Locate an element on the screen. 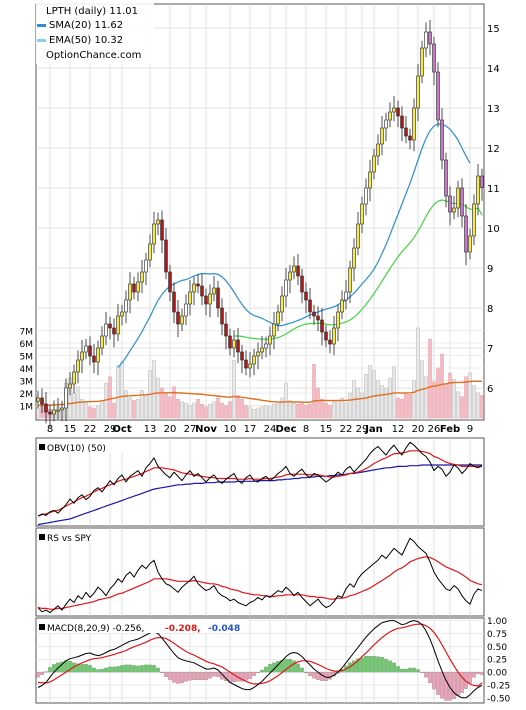 This screenshot has width=526, height=710. x-tick-label: 8 is located at coordinates (50, 429).